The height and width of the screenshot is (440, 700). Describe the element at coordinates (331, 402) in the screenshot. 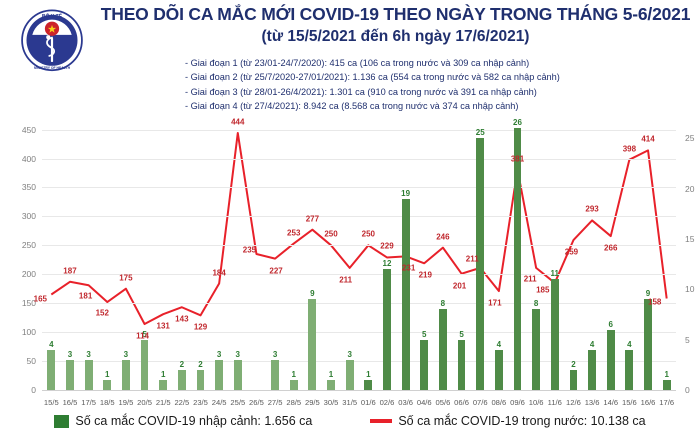

I see `x-axis-tick-label: 30/5` at that location.